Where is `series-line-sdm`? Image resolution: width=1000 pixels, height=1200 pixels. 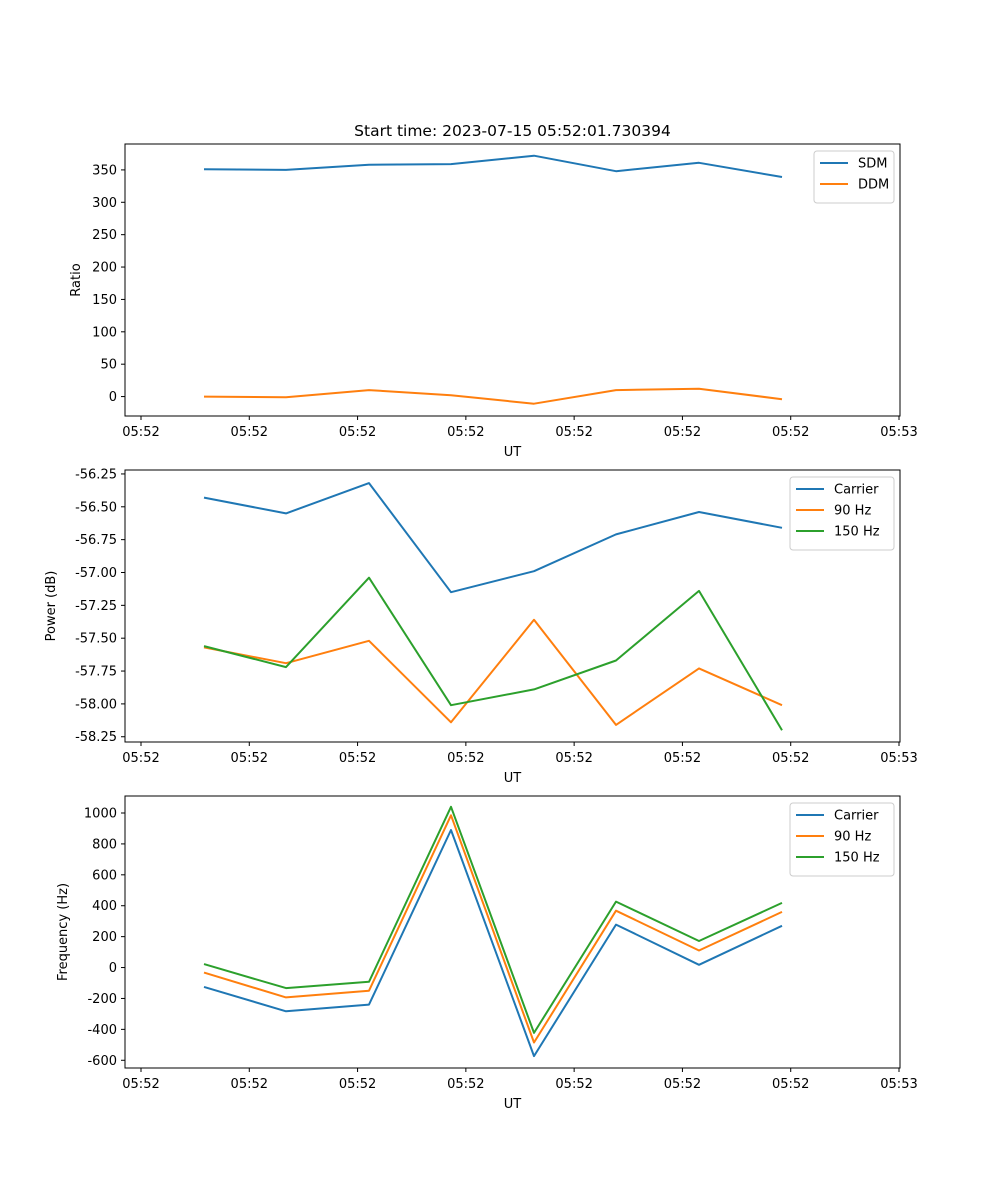 series-line-sdm is located at coordinates (493, 166).